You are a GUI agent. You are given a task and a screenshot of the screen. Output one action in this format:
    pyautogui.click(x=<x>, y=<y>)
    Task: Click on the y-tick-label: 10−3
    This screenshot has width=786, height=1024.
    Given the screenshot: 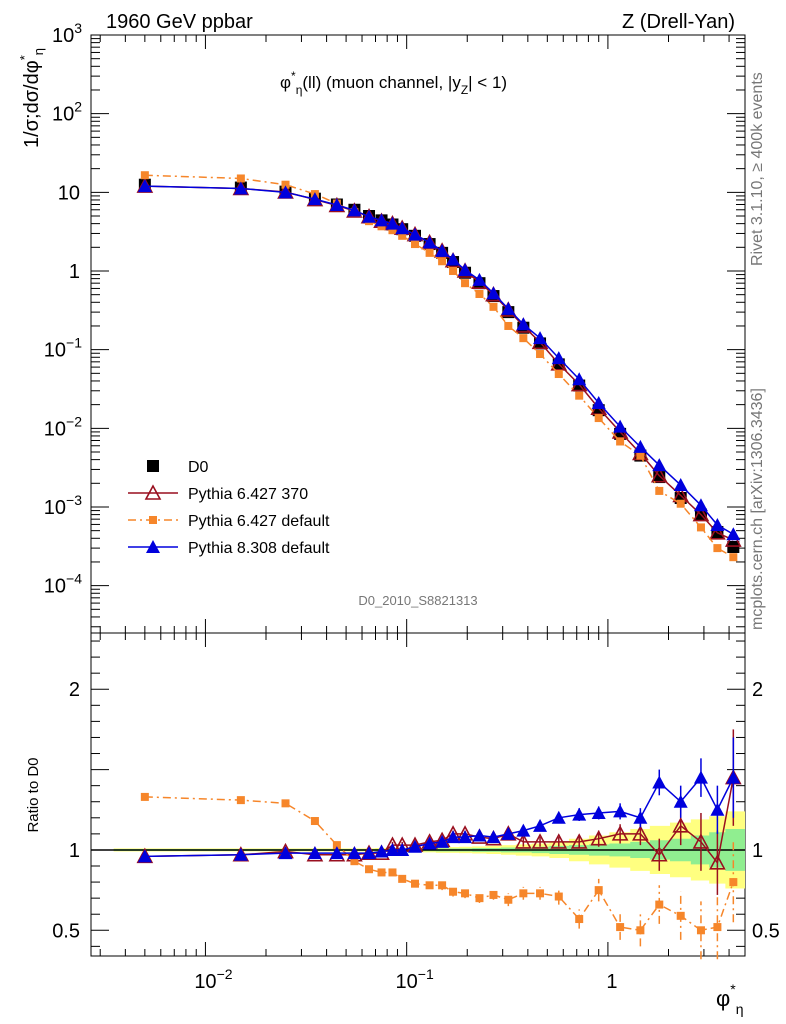 What is the action you would take?
    pyautogui.click(x=63, y=505)
    